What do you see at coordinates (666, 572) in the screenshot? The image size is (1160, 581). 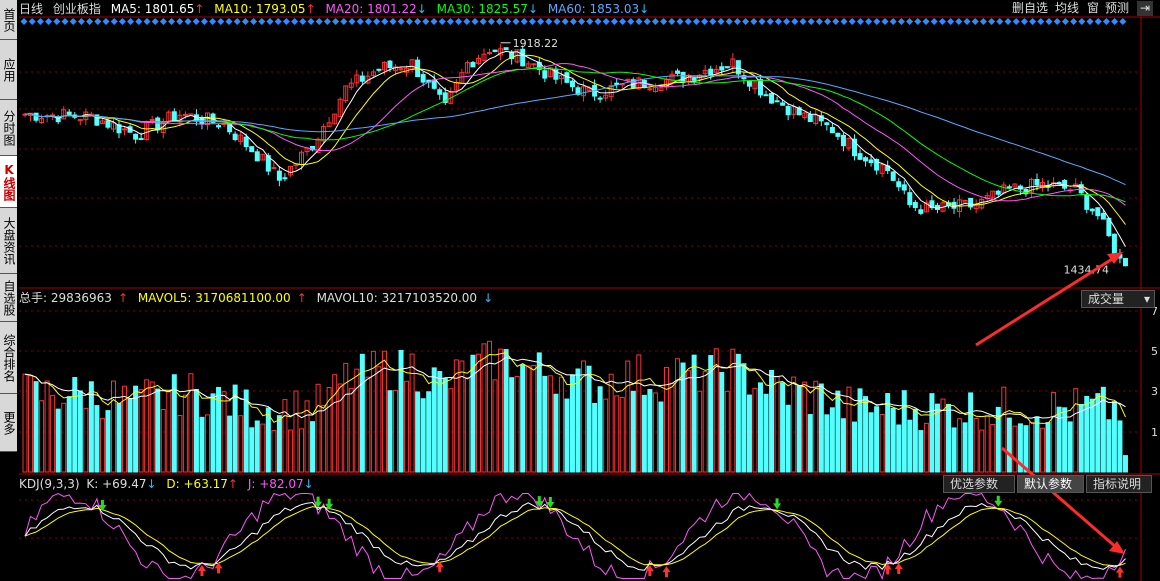 I see `buy-signal-icon` at bounding box center [666, 572].